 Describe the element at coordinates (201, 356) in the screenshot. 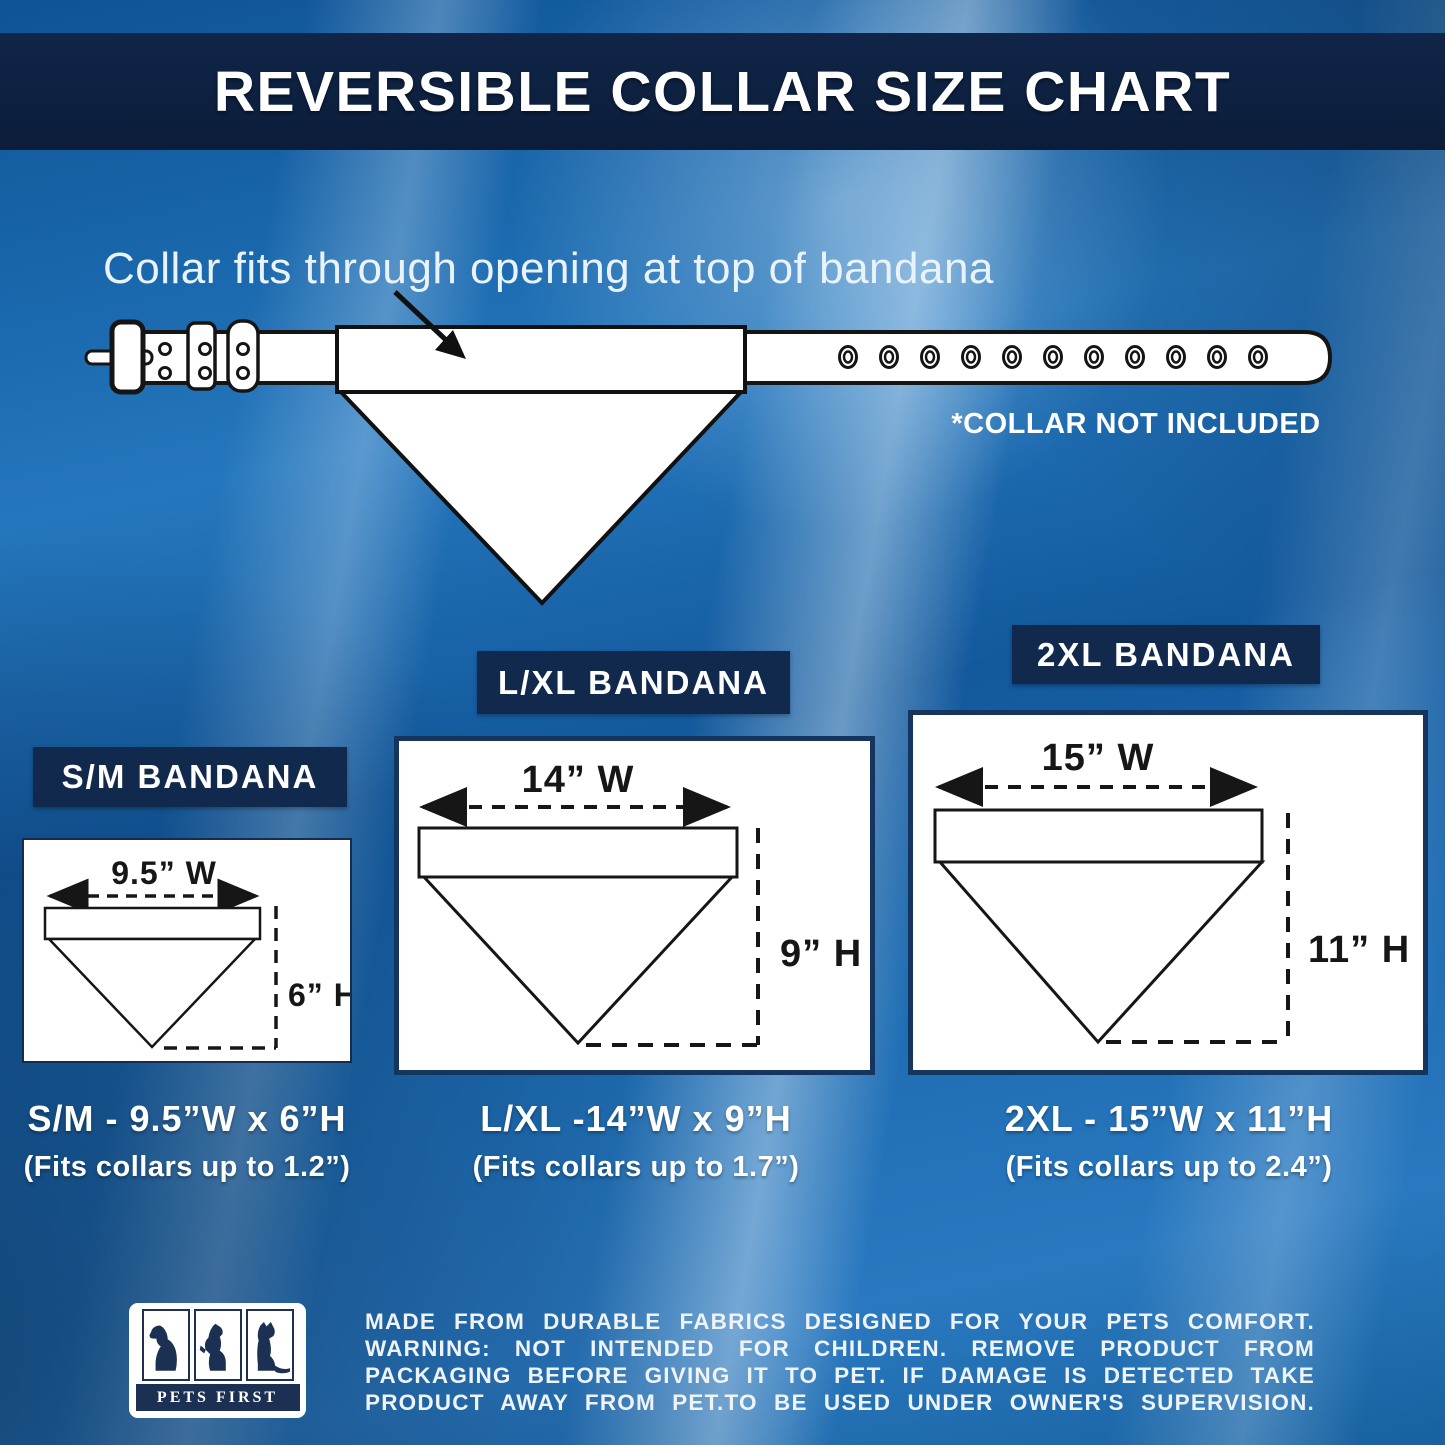

I see `strap-keeper` at that location.